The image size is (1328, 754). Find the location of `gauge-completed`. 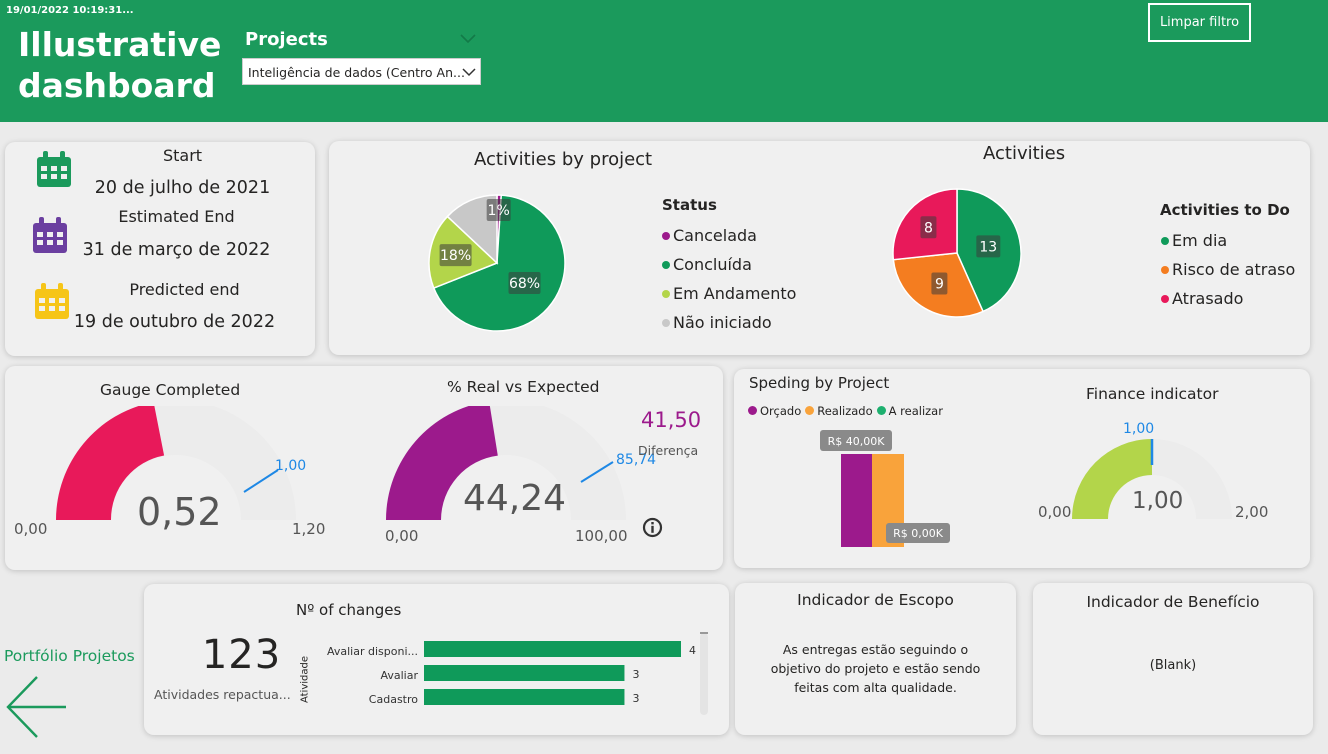

gauge-completed is located at coordinates (180, 481).